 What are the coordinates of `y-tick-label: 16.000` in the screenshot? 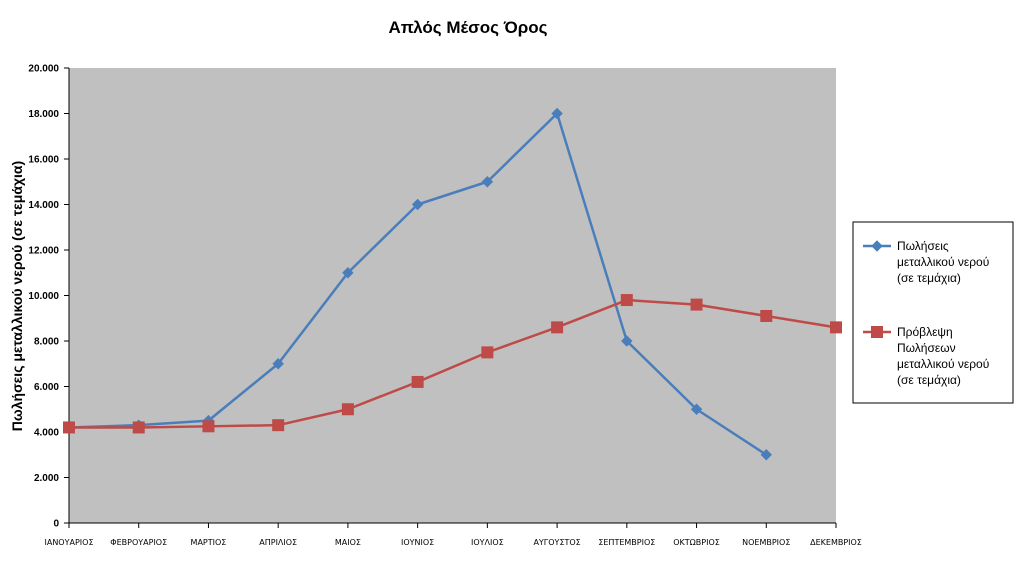 It's located at (43, 160).